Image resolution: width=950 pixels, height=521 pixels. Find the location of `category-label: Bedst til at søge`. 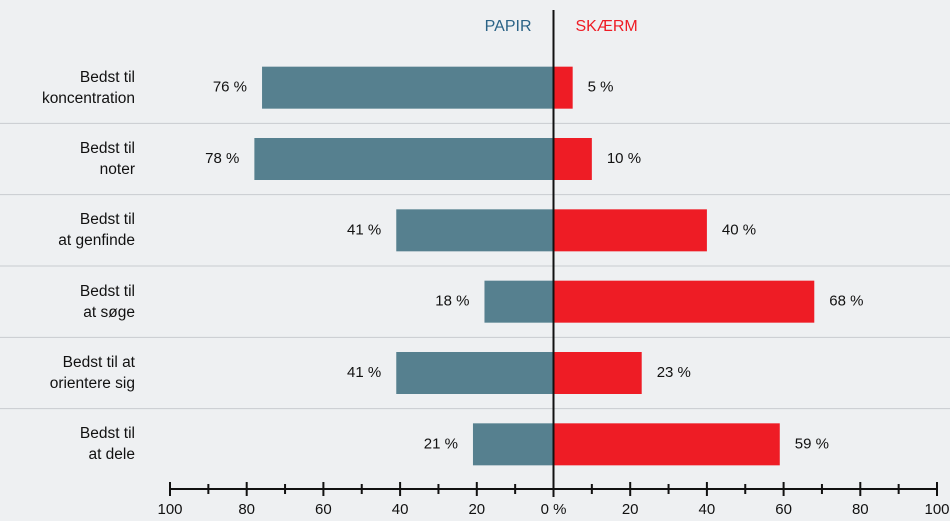

category-label: Bedst til at søge is located at coordinates (107, 301).